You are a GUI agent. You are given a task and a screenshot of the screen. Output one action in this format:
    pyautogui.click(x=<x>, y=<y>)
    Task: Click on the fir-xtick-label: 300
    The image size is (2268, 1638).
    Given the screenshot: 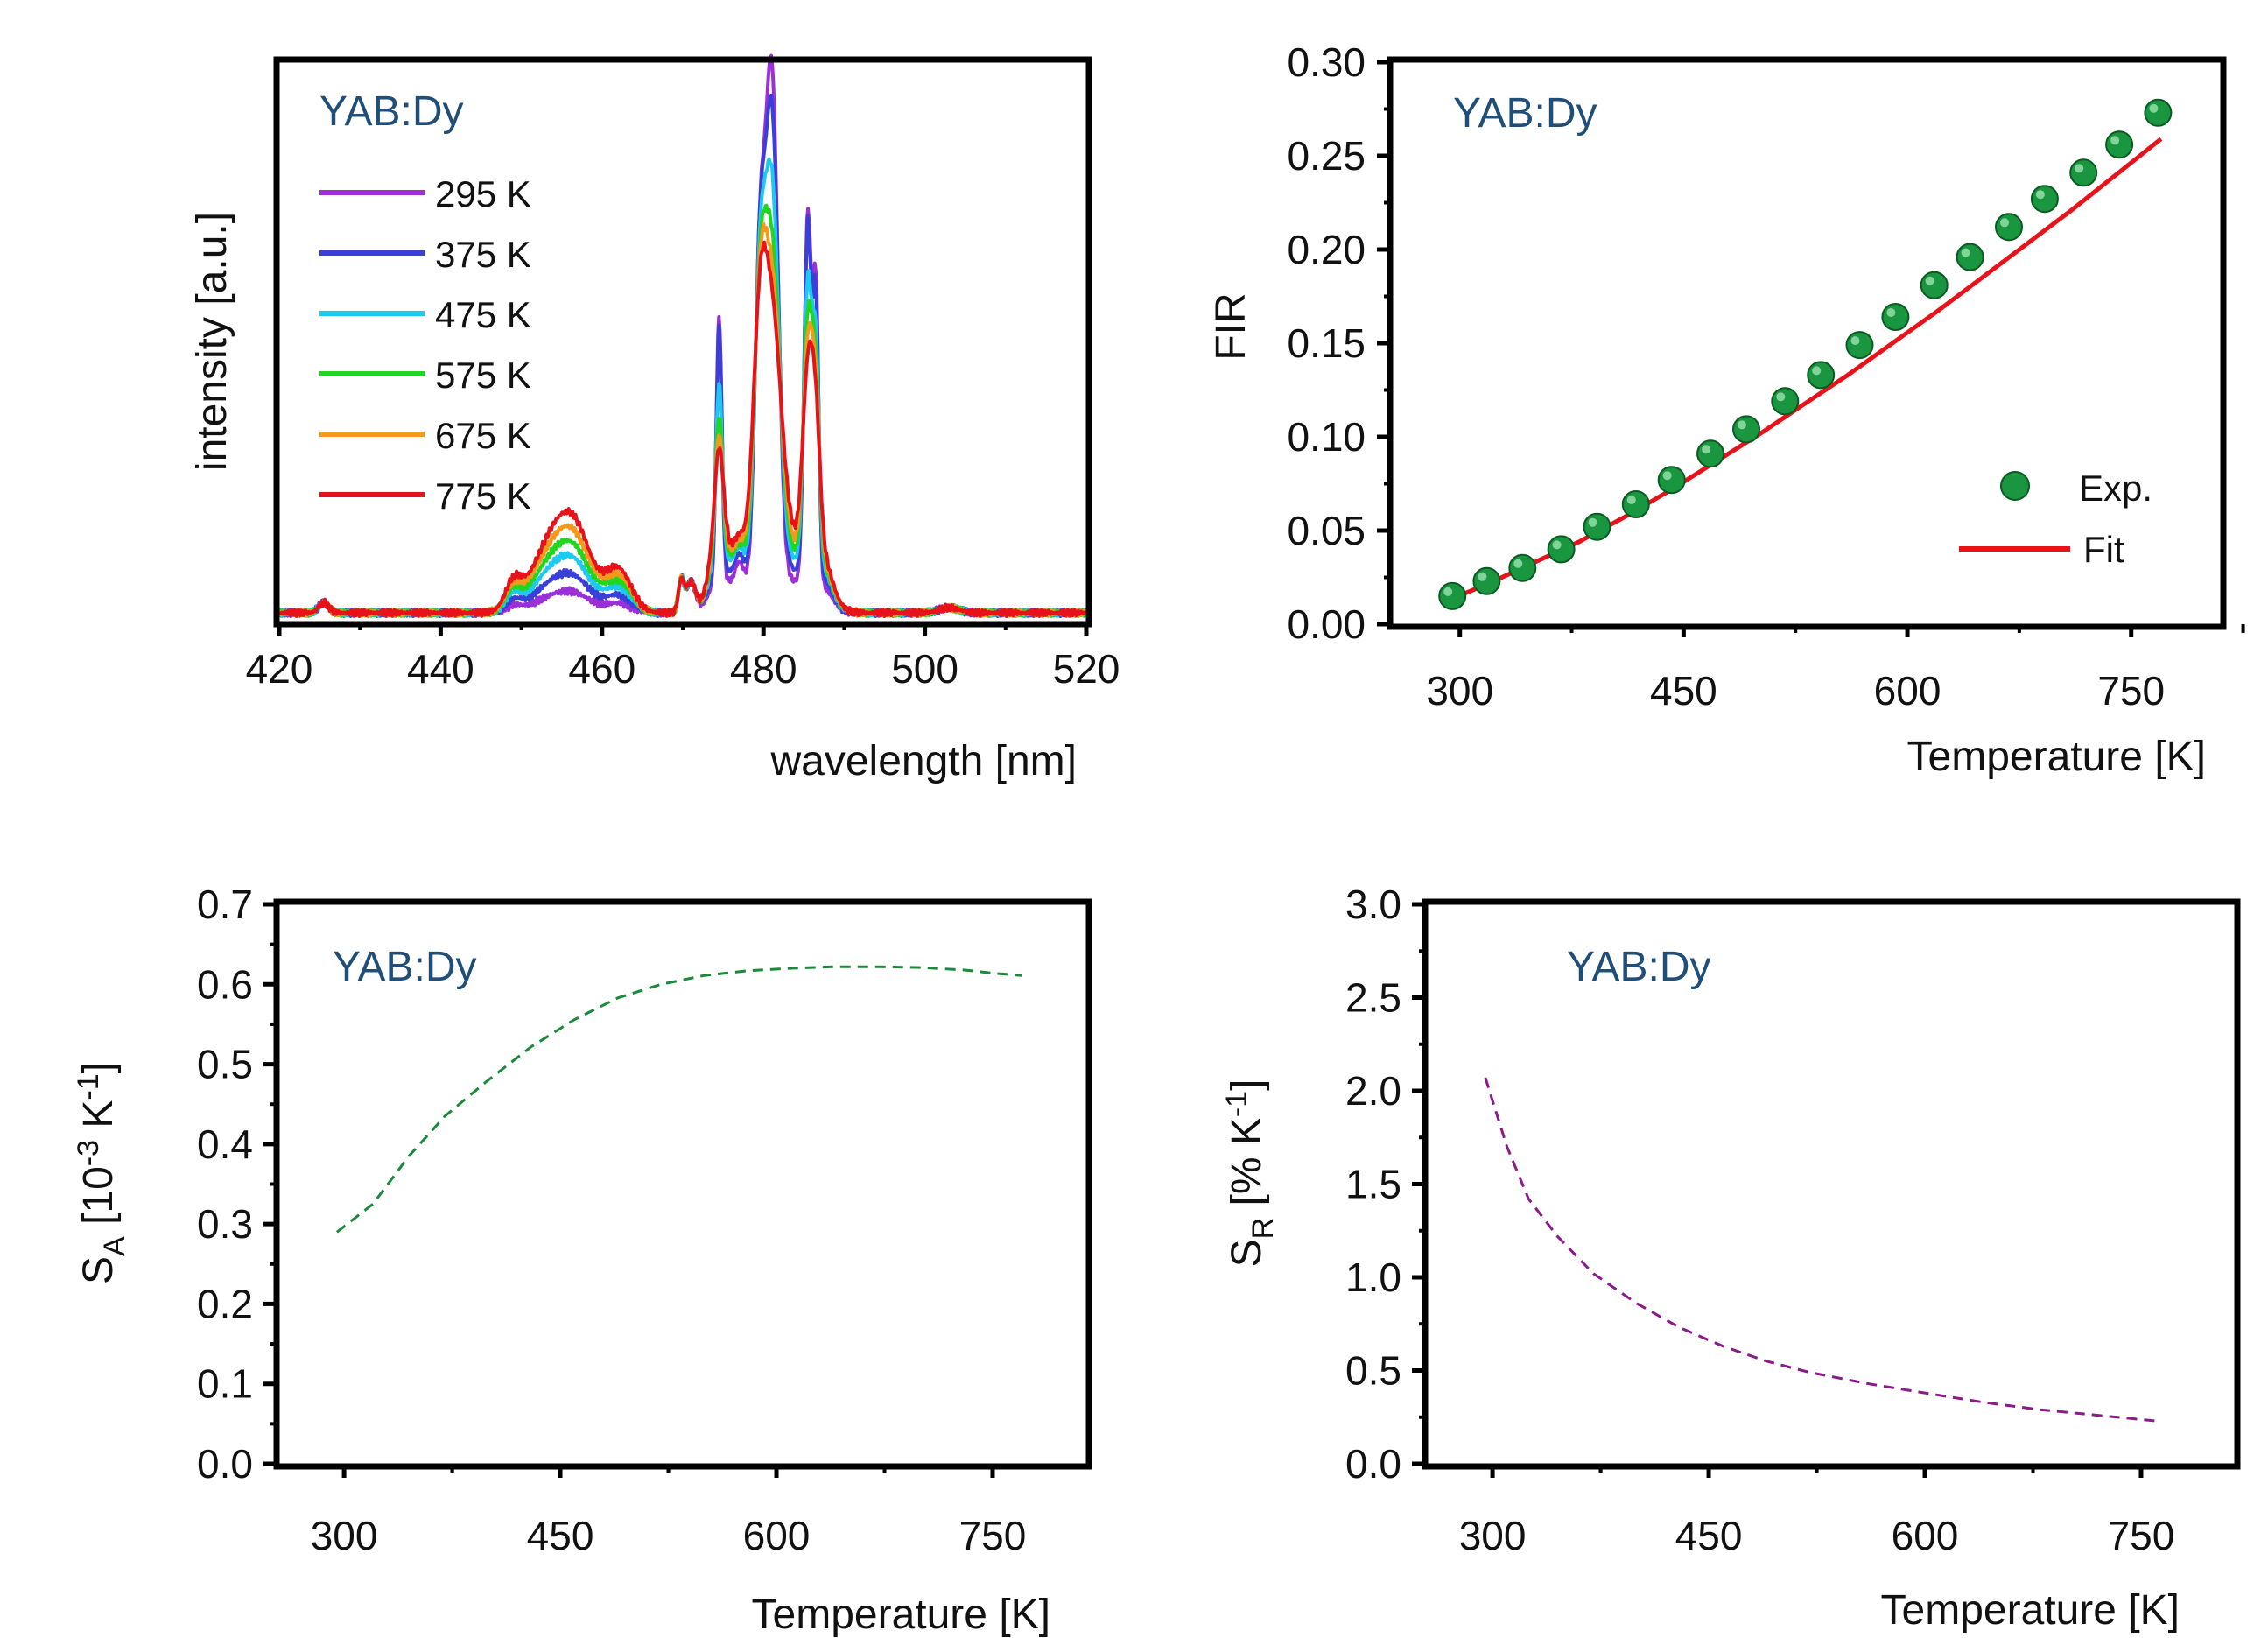 What is the action you would take?
    pyautogui.click(x=1459, y=691)
    